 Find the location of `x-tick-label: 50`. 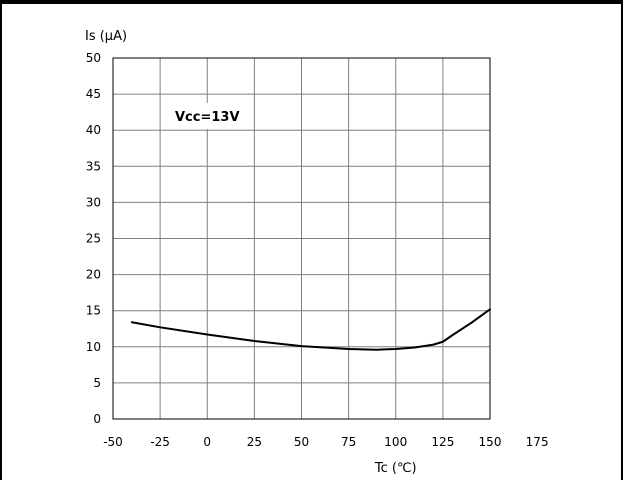

x-tick-label: 50 is located at coordinates (301, 442).